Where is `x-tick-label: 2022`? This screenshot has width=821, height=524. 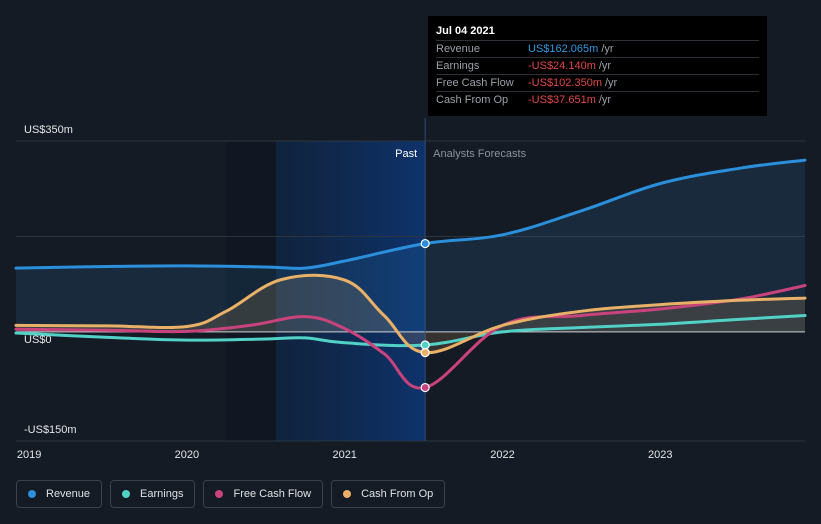 x-tick-label: 2022 is located at coordinates (502, 455).